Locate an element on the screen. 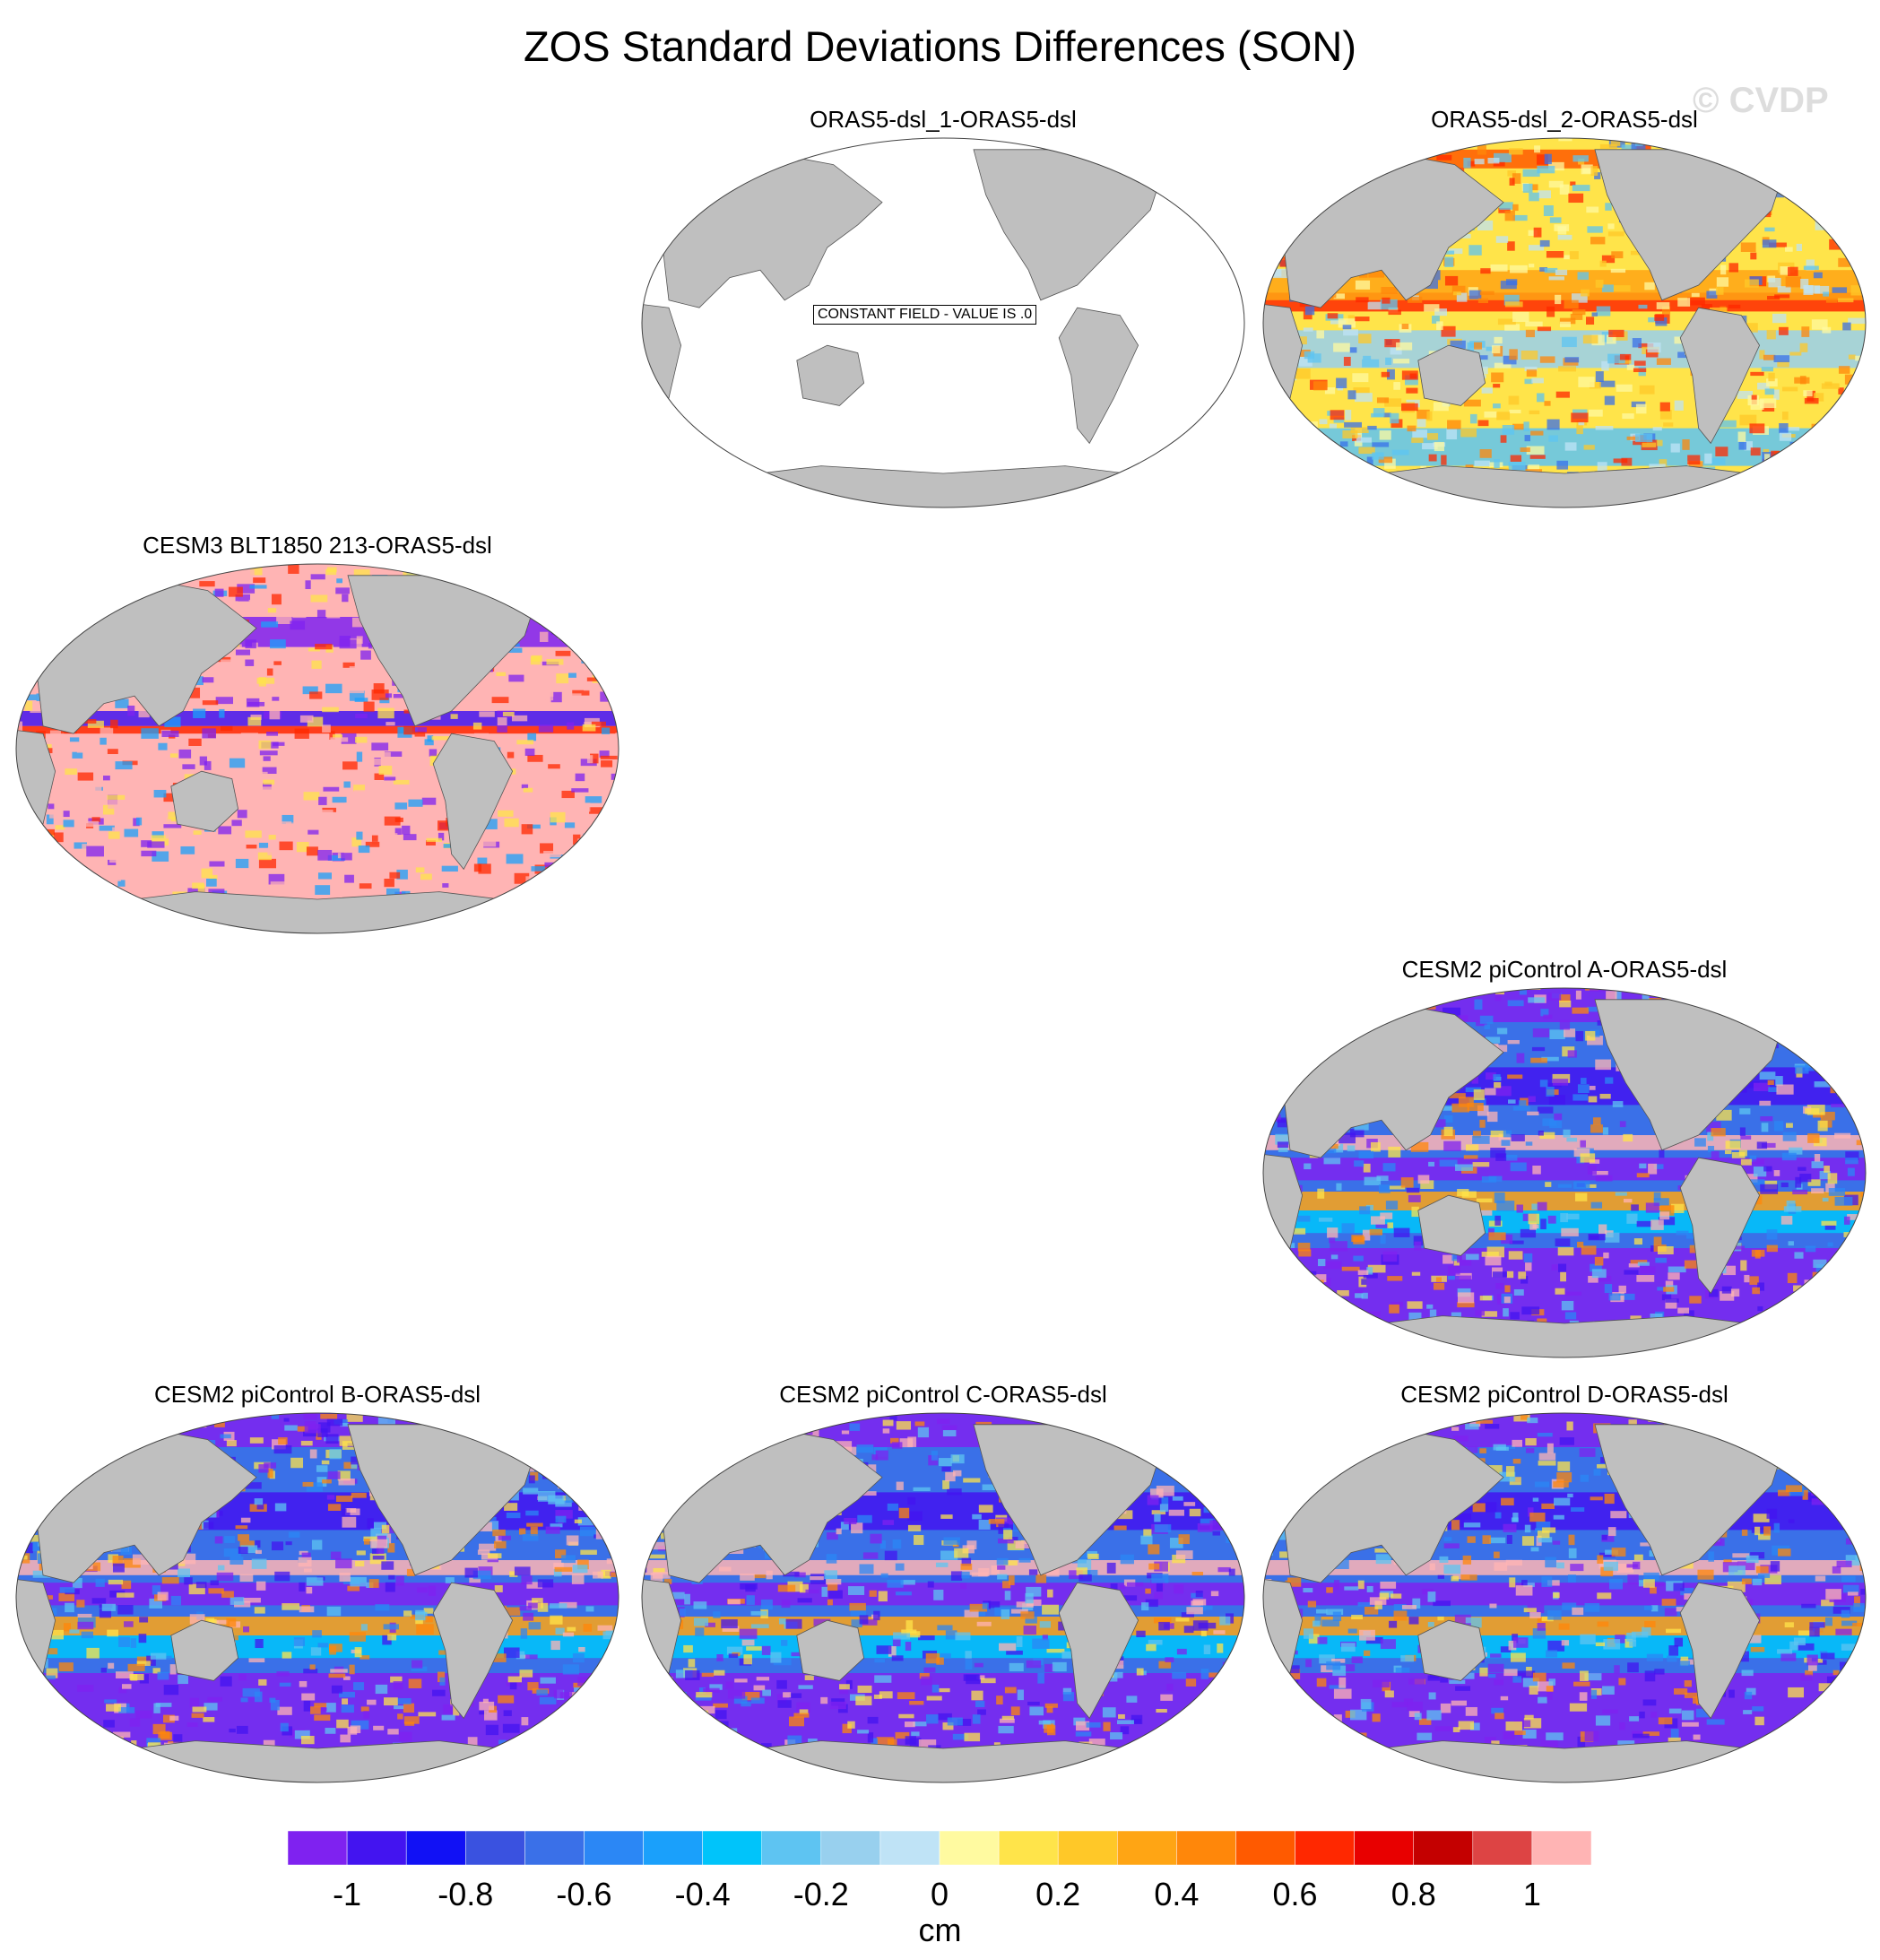  colorbar-unit: cm is located at coordinates (940, 1930).